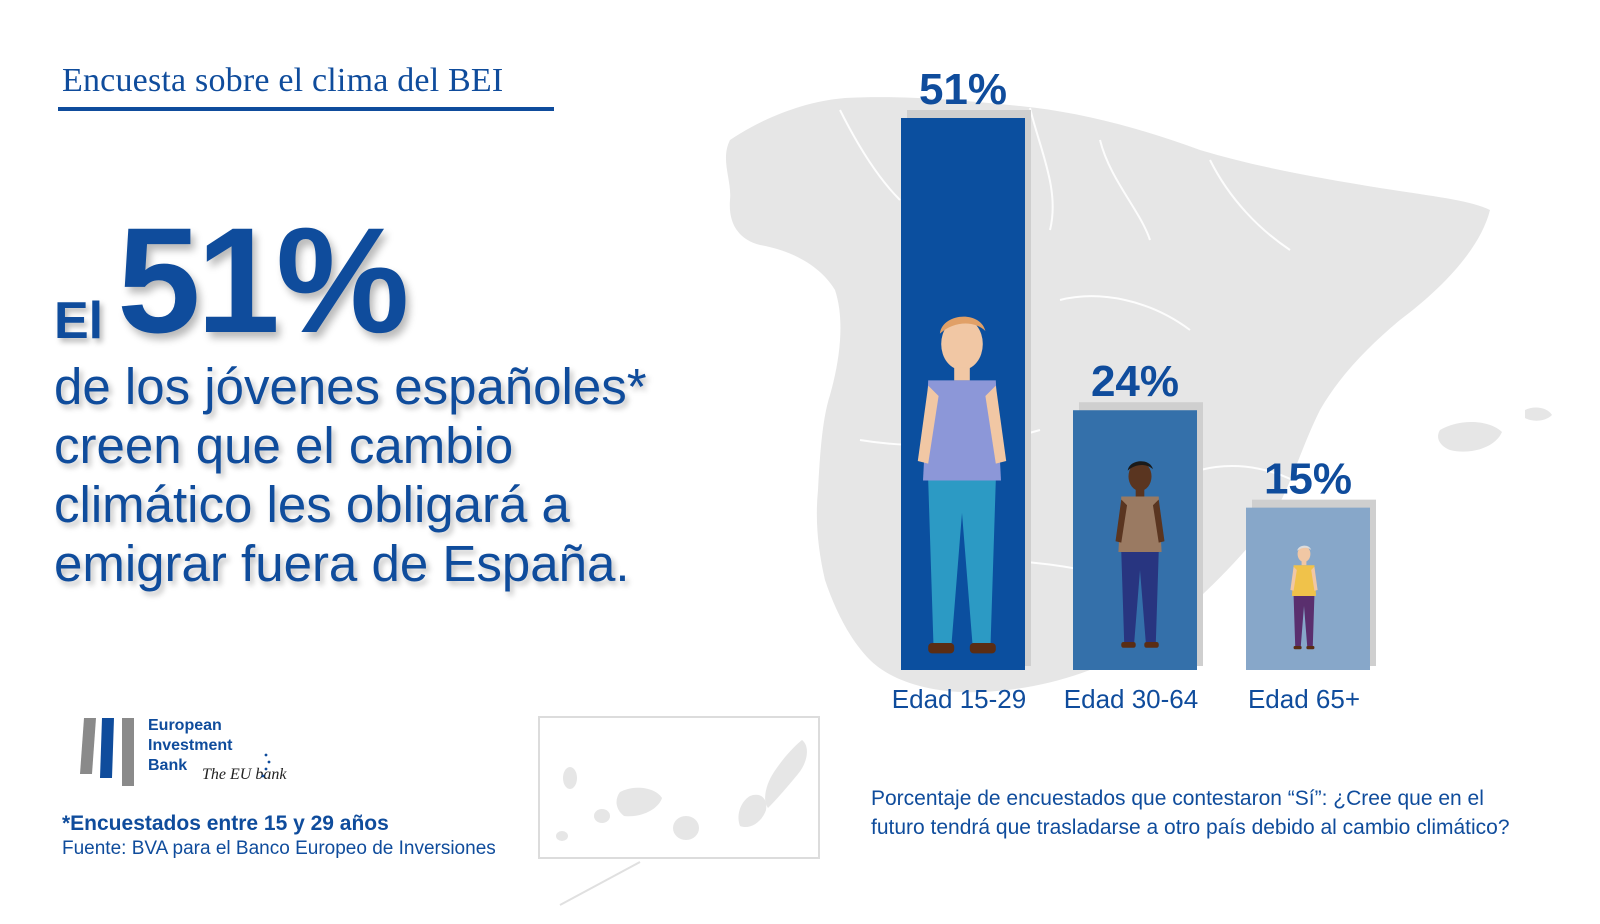 The width and height of the screenshot is (1600, 924). Describe the element at coordinates (244, 774) in the screenshot. I see `eib-logo-tagline: The EU bank` at that location.